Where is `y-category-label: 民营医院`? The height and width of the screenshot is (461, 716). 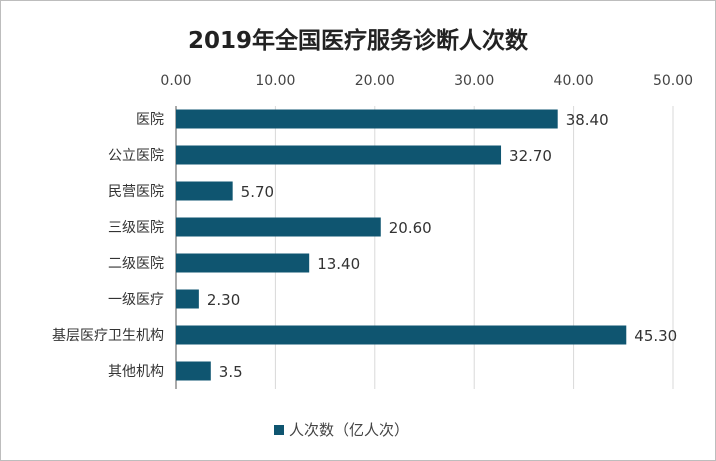
y-category-label: 民营医院 is located at coordinates (136, 192).